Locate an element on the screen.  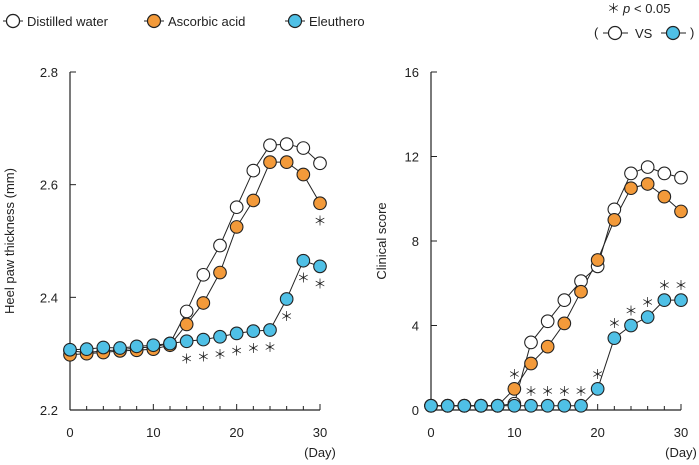
right-y-tick-label: 12 is located at coordinates (412, 157).